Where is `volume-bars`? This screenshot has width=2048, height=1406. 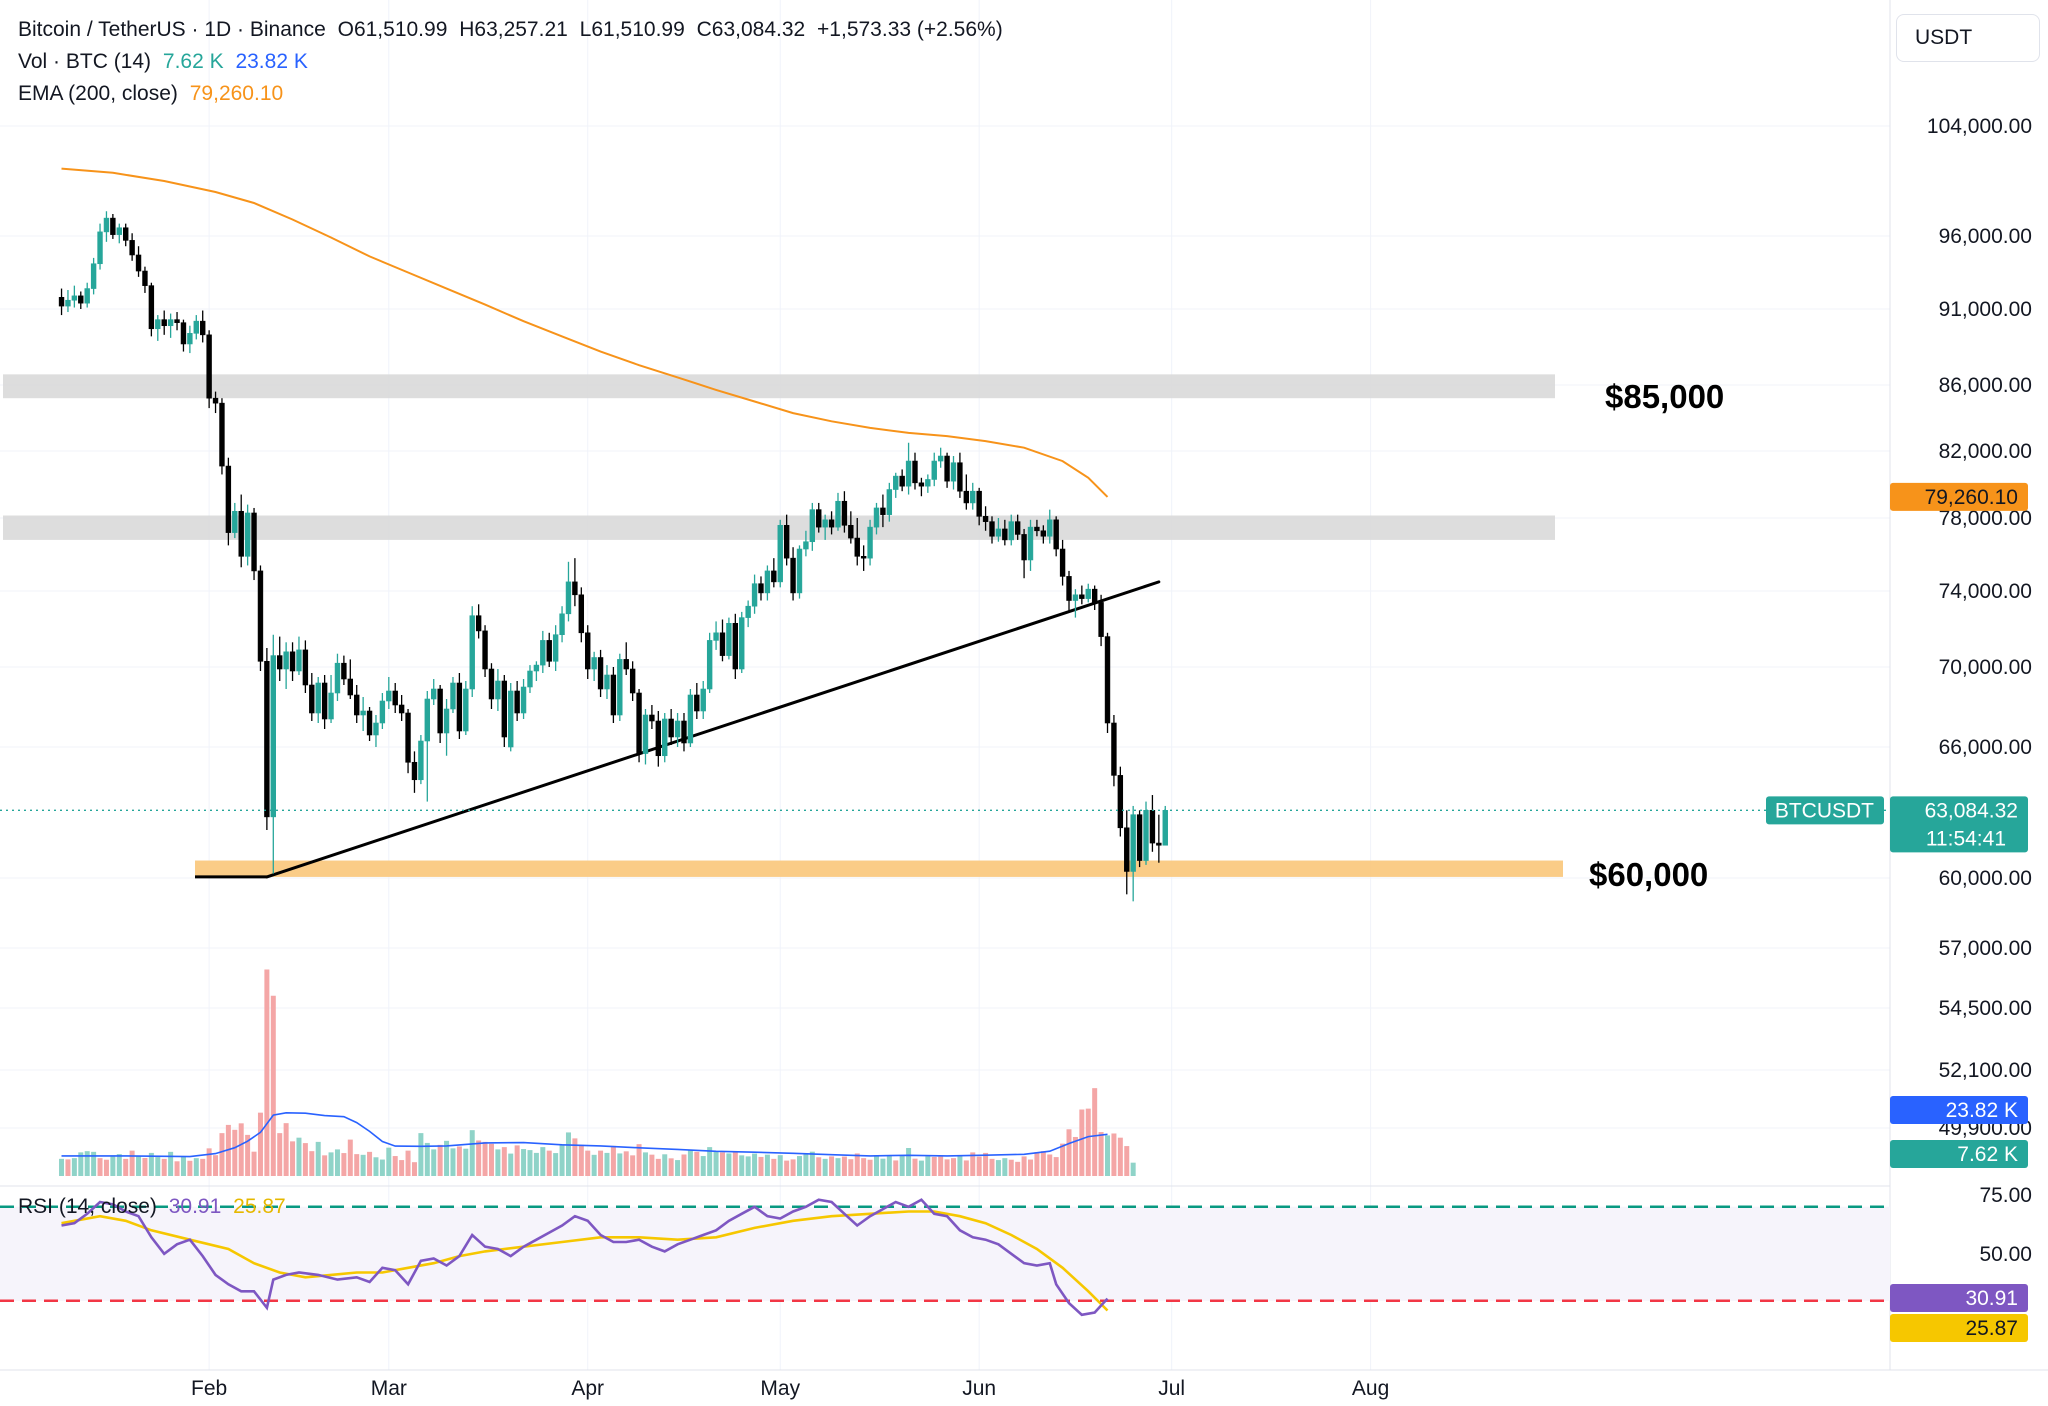 volume-bars is located at coordinates (597, 1072).